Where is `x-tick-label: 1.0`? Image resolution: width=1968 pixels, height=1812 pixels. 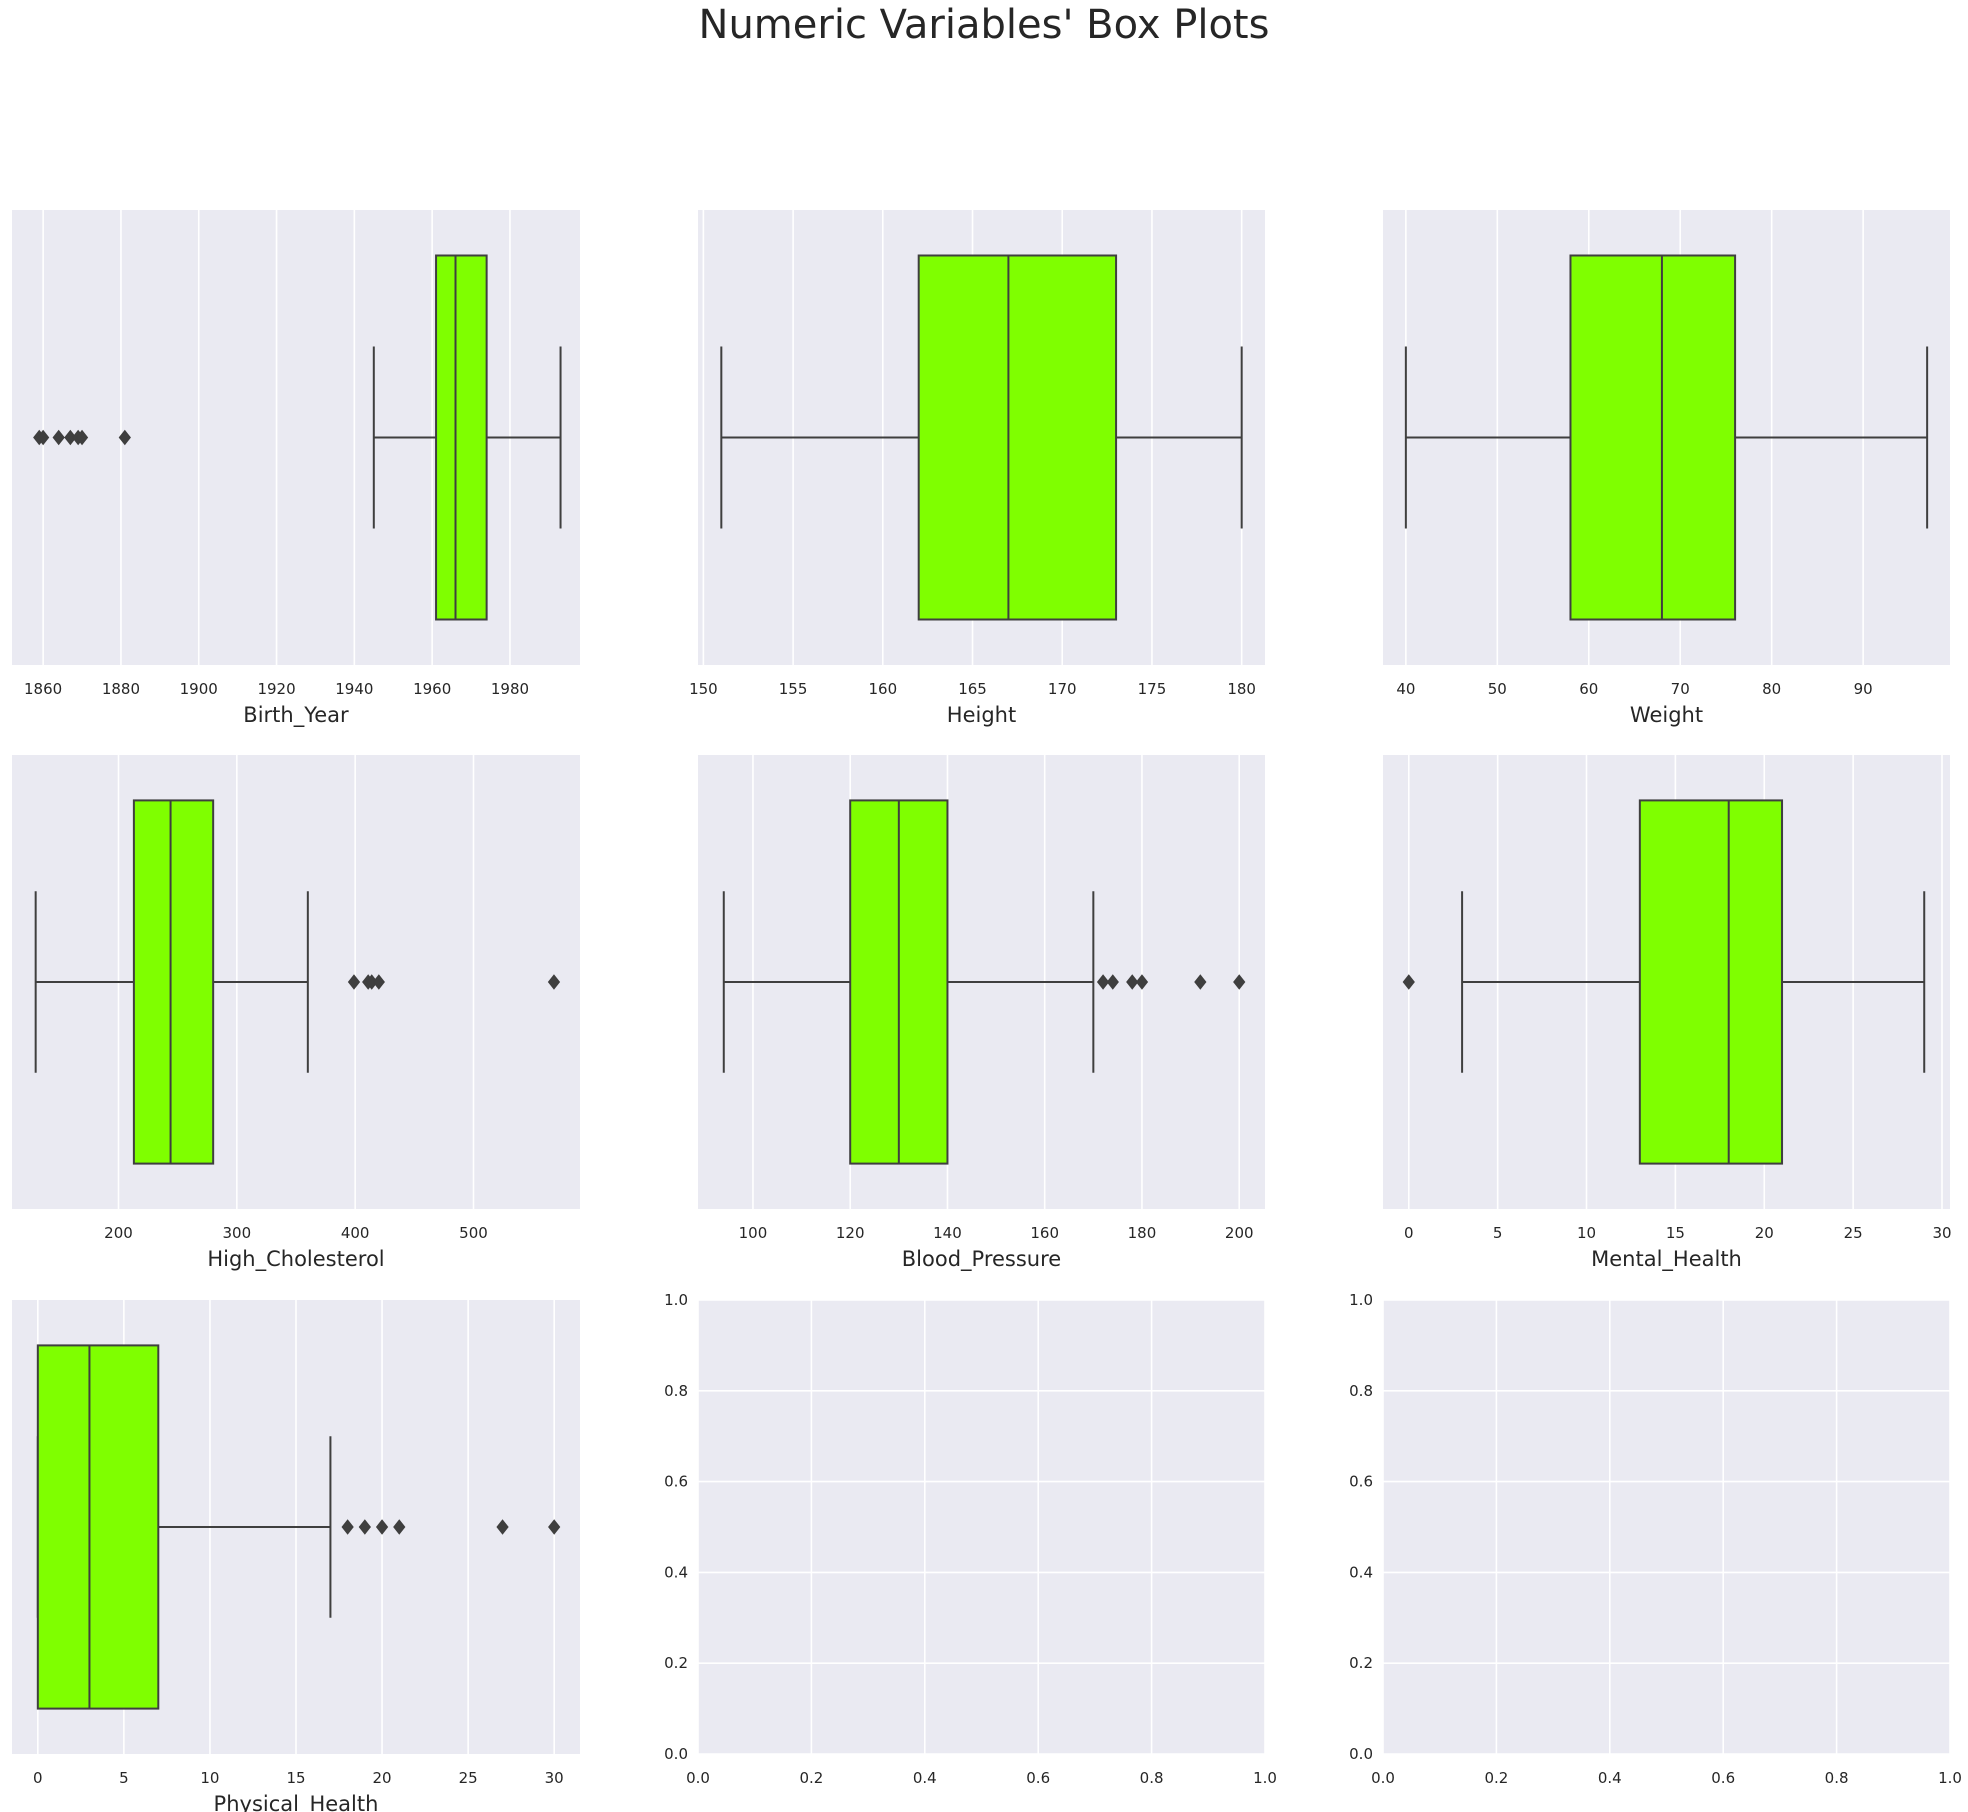 x-tick-label: 1.0 is located at coordinates (1950, 1778).